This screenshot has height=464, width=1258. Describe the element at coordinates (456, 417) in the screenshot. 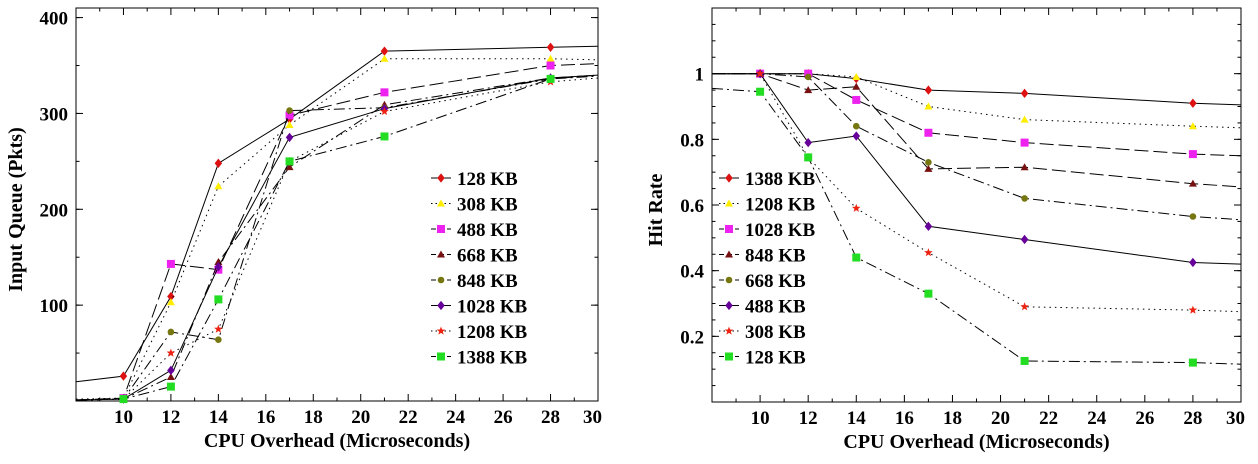

I see `x-tick-label: 24` at that location.